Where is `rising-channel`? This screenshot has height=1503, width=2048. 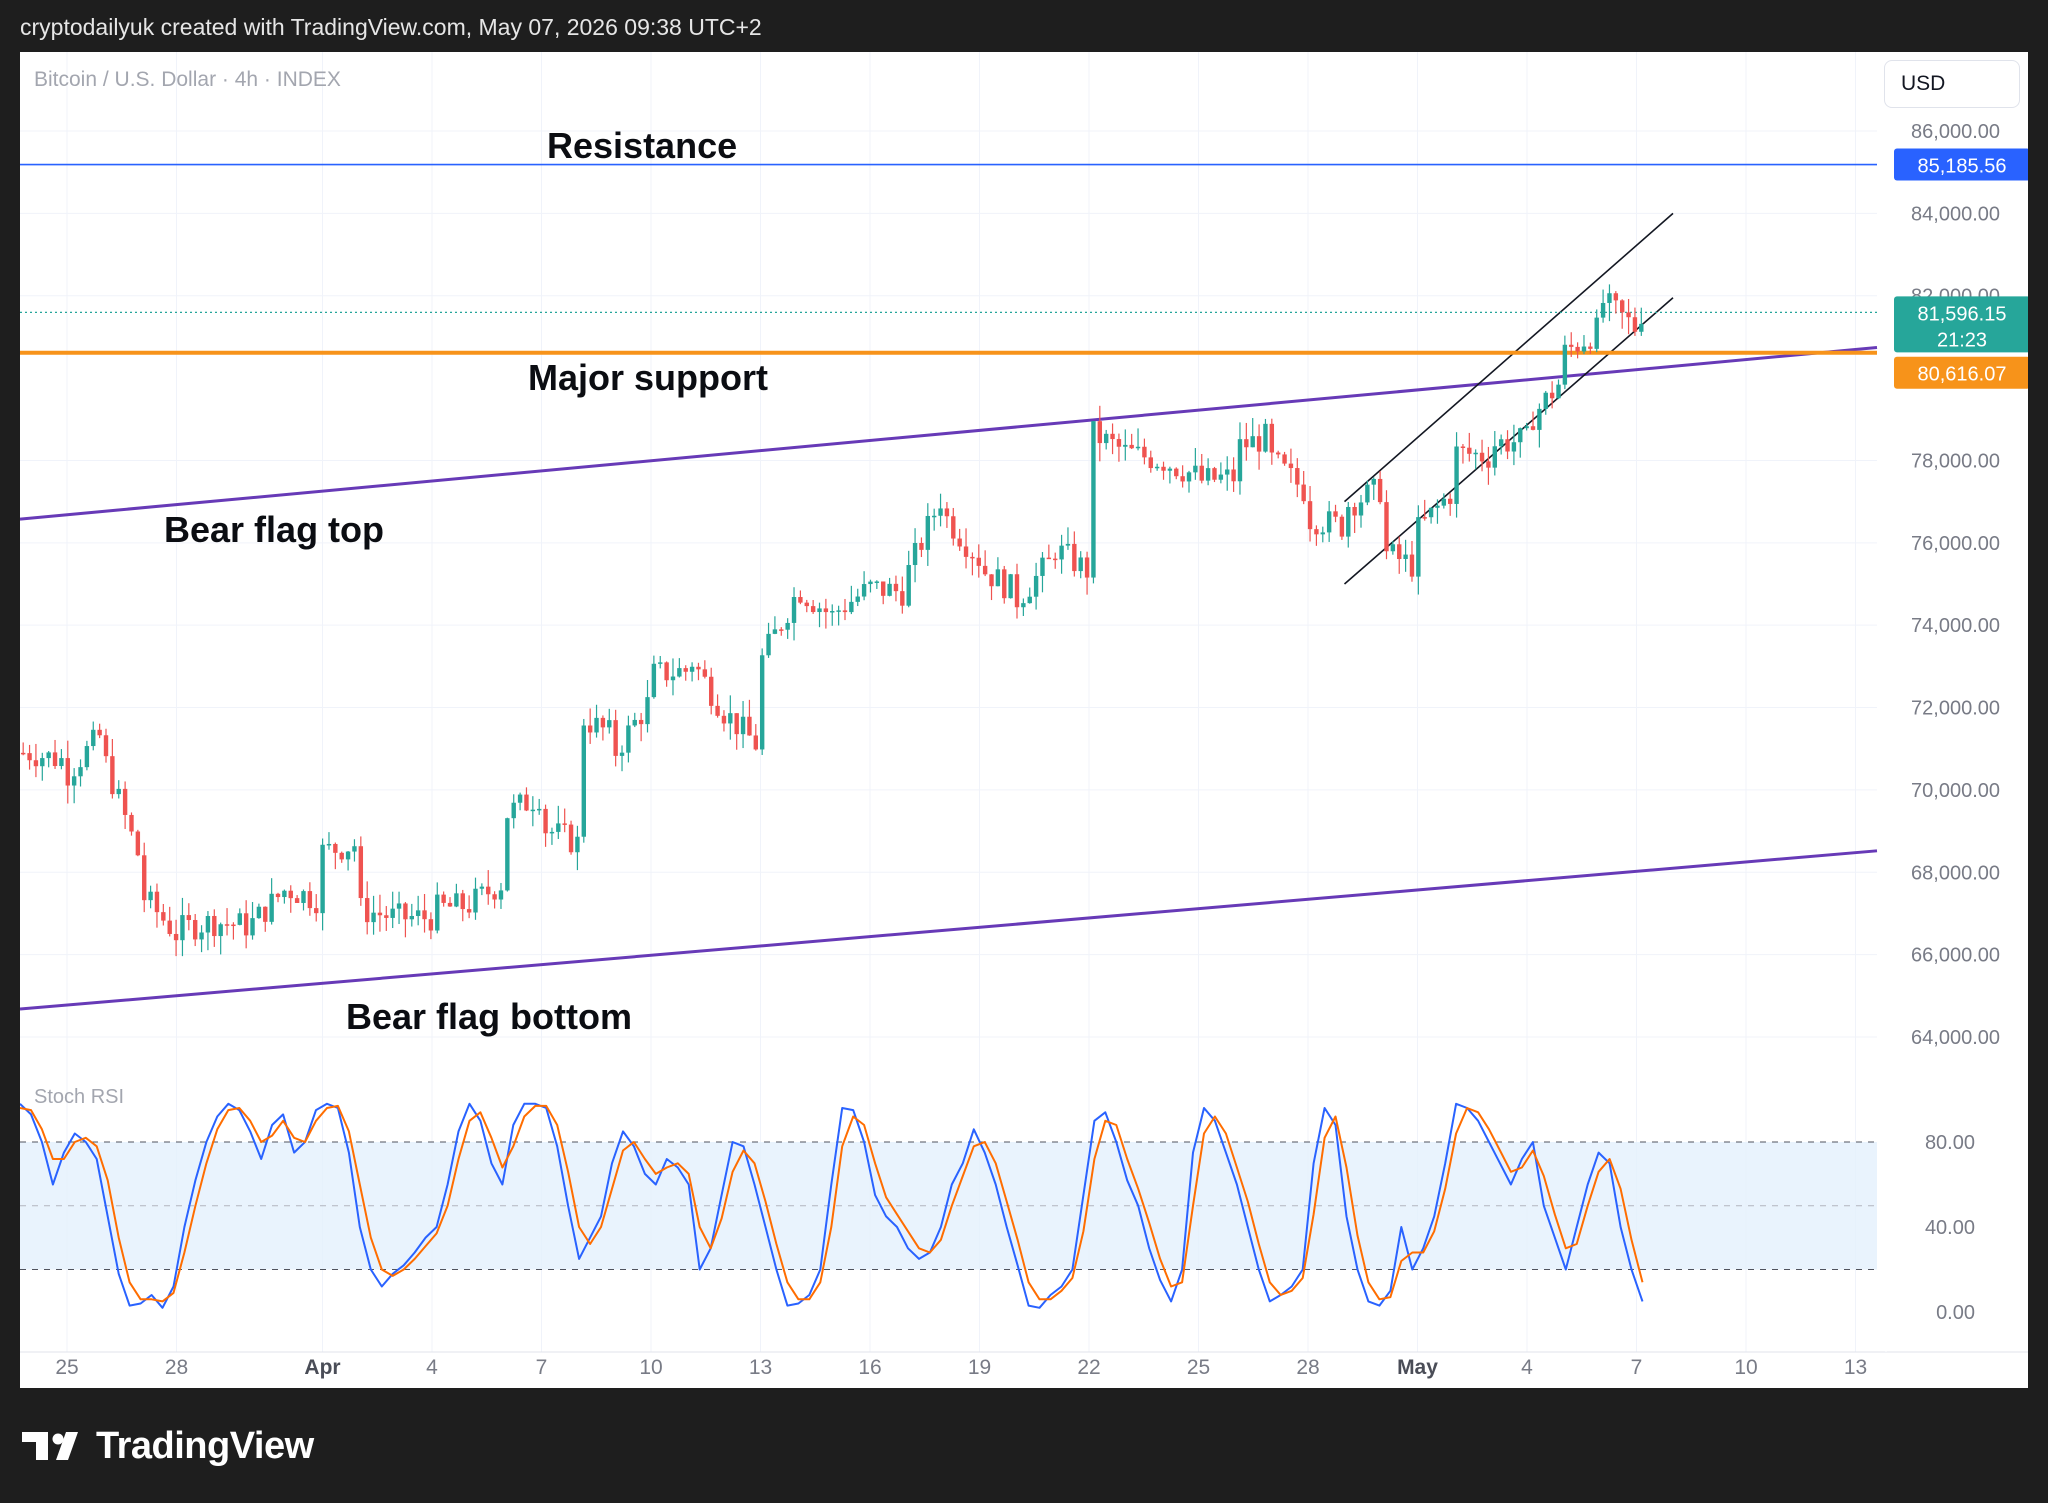 rising-channel is located at coordinates (1508, 398).